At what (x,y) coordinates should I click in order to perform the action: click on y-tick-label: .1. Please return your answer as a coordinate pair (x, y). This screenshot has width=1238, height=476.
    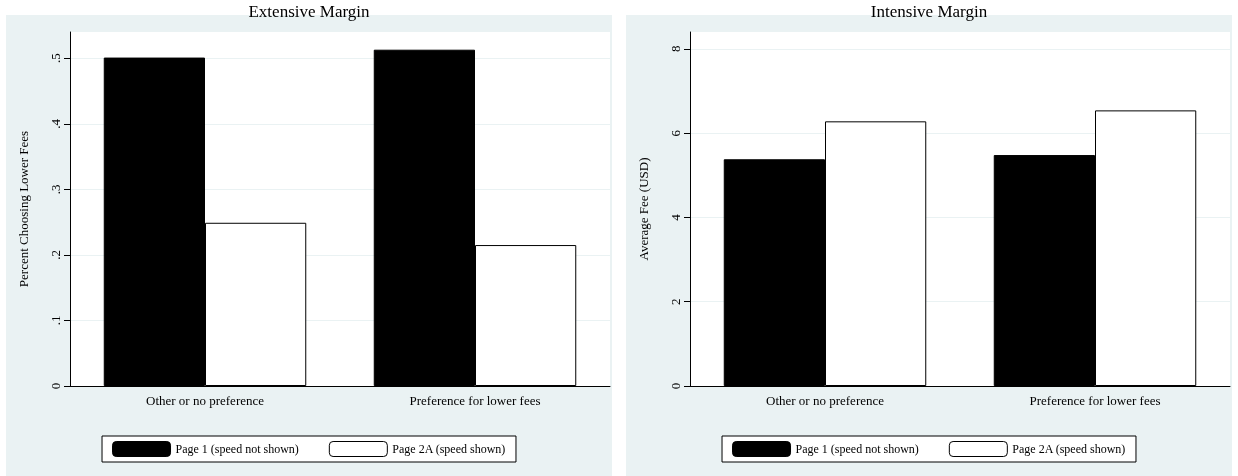
    Looking at the image, I should click on (55, 320).